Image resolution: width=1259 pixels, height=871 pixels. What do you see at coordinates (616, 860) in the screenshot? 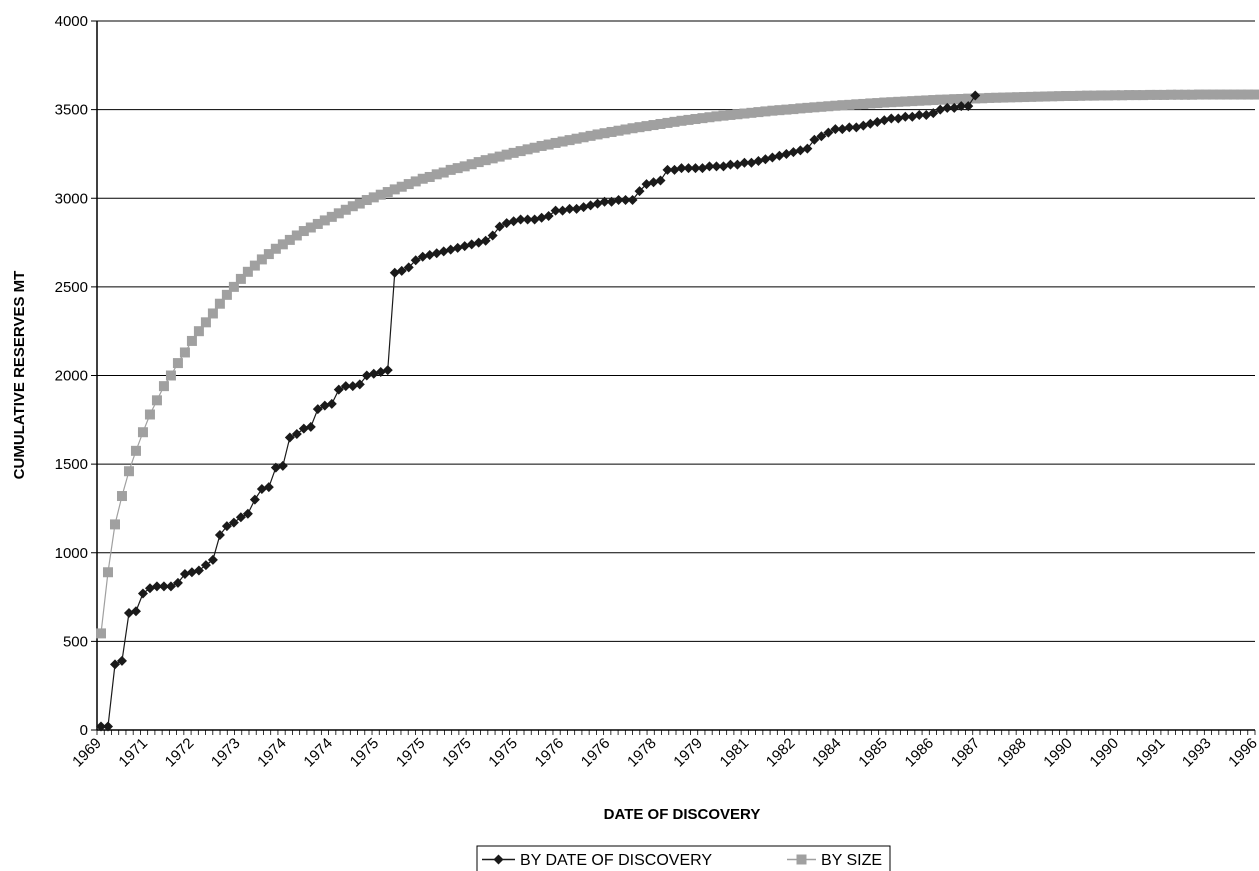
I see `legend-label-date: BY DATE OF DISCOVERY` at bounding box center [616, 860].